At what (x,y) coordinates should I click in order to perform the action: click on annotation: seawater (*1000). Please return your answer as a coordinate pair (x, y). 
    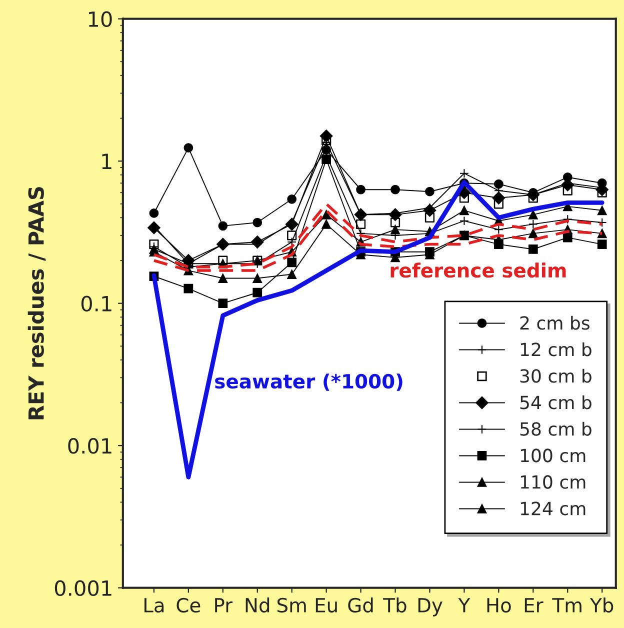
    Looking at the image, I should click on (308, 382).